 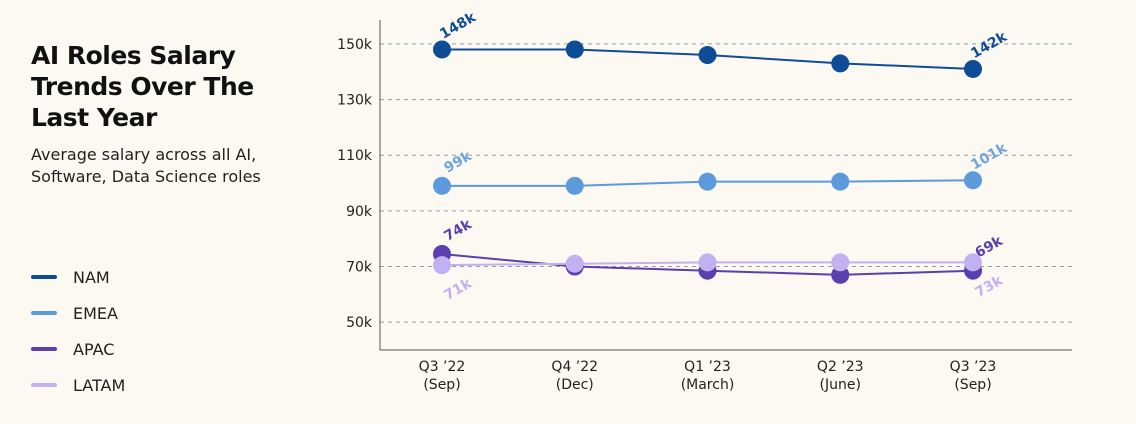 I want to click on data-label-nam: 142k, so click(x=989, y=45).